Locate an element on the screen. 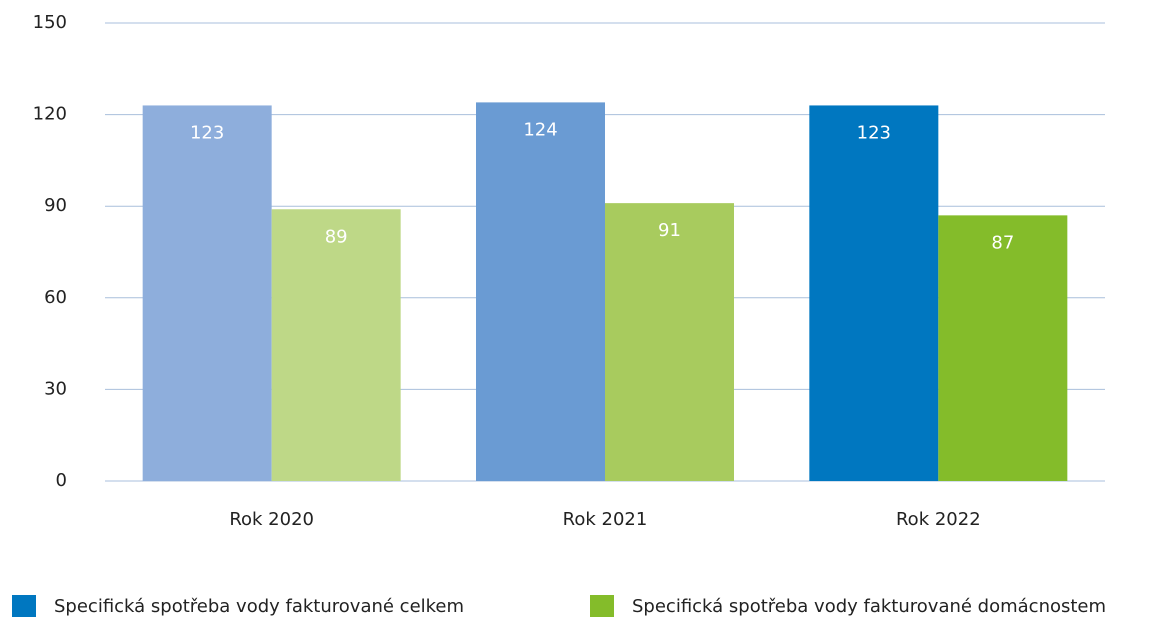  y-tick-label: 0 is located at coordinates (61, 480).